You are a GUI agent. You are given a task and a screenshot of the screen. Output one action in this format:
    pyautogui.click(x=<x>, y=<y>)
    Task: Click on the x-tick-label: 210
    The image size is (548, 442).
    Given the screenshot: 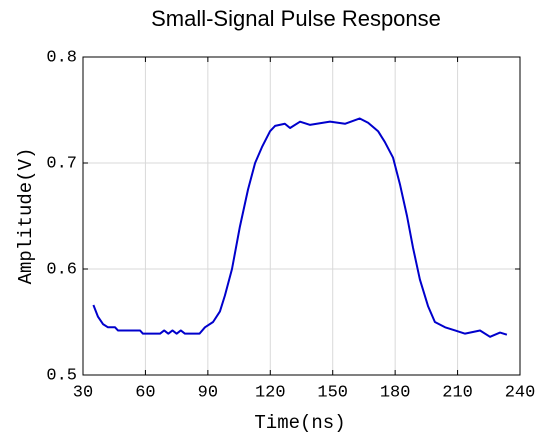 What is the action you would take?
    pyautogui.click(x=457, y=392)
    